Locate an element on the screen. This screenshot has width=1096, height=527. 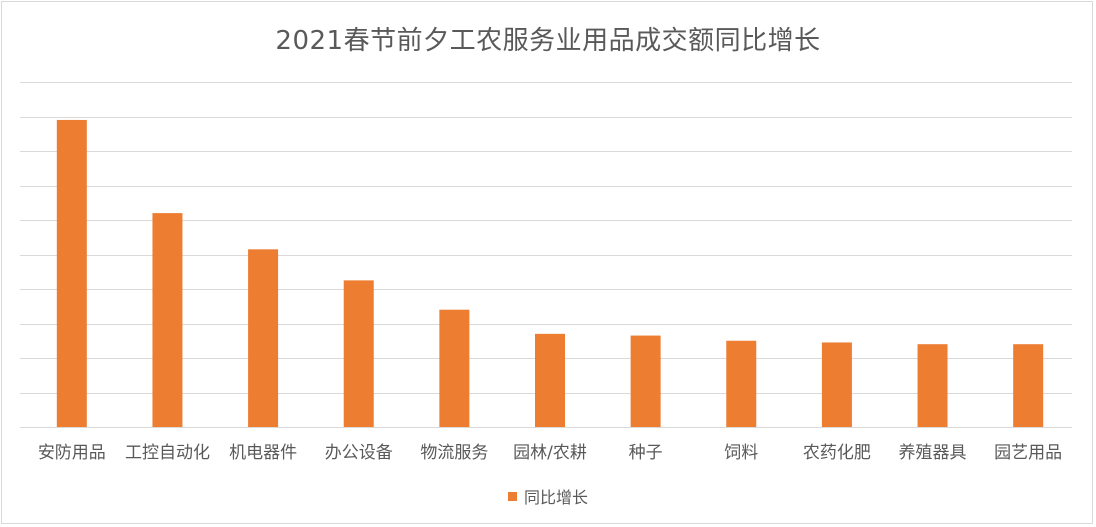
x-tick-label: 农药化肥 is located at coordinates (837, 453).